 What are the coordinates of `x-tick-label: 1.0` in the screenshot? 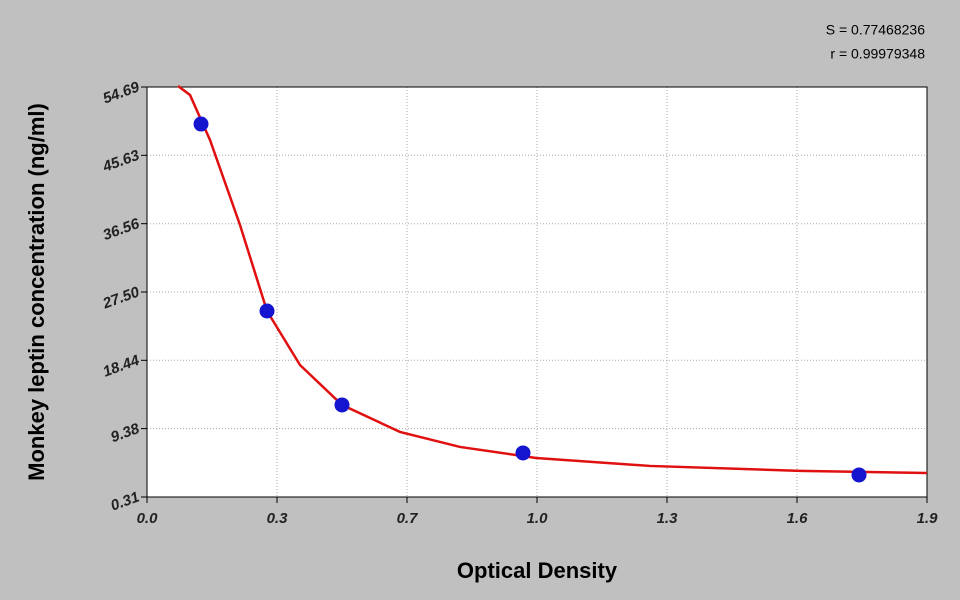 It's located at (538, 518).